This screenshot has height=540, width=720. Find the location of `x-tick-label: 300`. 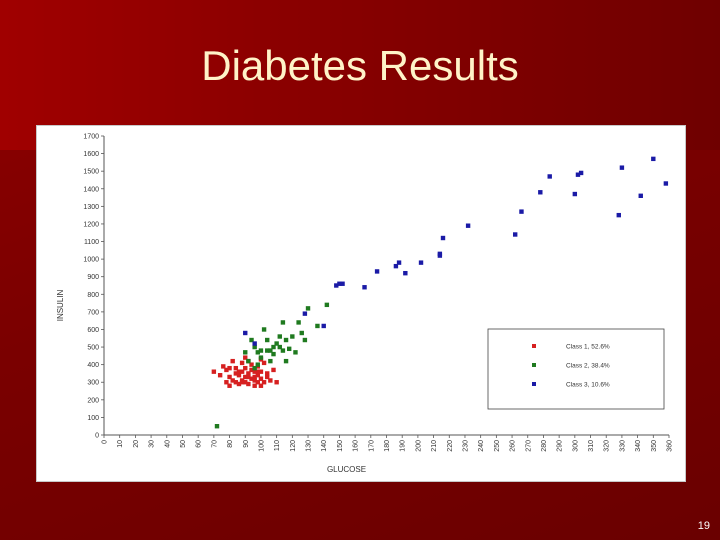

x-tick-label: 300 is located at coordinates (575, 446).